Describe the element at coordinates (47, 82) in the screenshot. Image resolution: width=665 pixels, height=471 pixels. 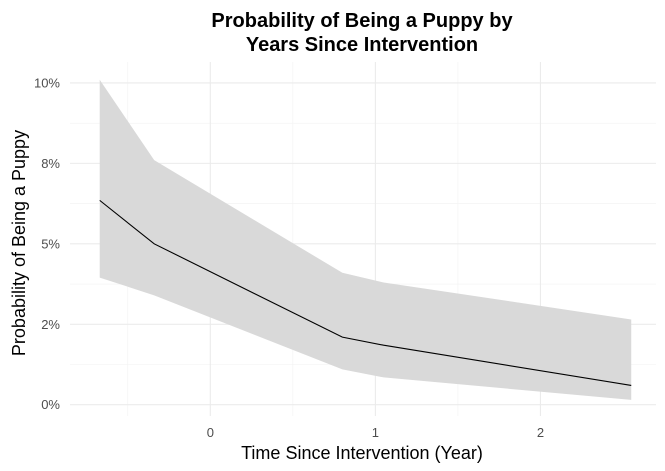
I see `y-tick-label: 10%` at that location.